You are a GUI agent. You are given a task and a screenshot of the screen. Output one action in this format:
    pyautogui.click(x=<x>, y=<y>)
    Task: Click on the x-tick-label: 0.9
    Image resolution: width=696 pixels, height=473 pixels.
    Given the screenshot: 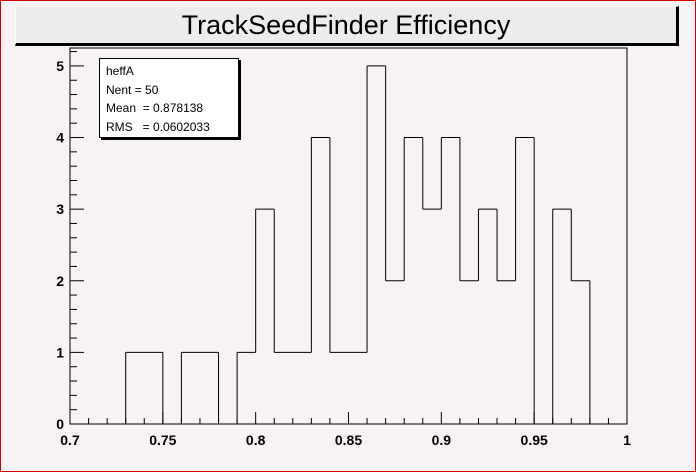 What is the action you would take?
    pyautogui.click(x=442, y=440)
    